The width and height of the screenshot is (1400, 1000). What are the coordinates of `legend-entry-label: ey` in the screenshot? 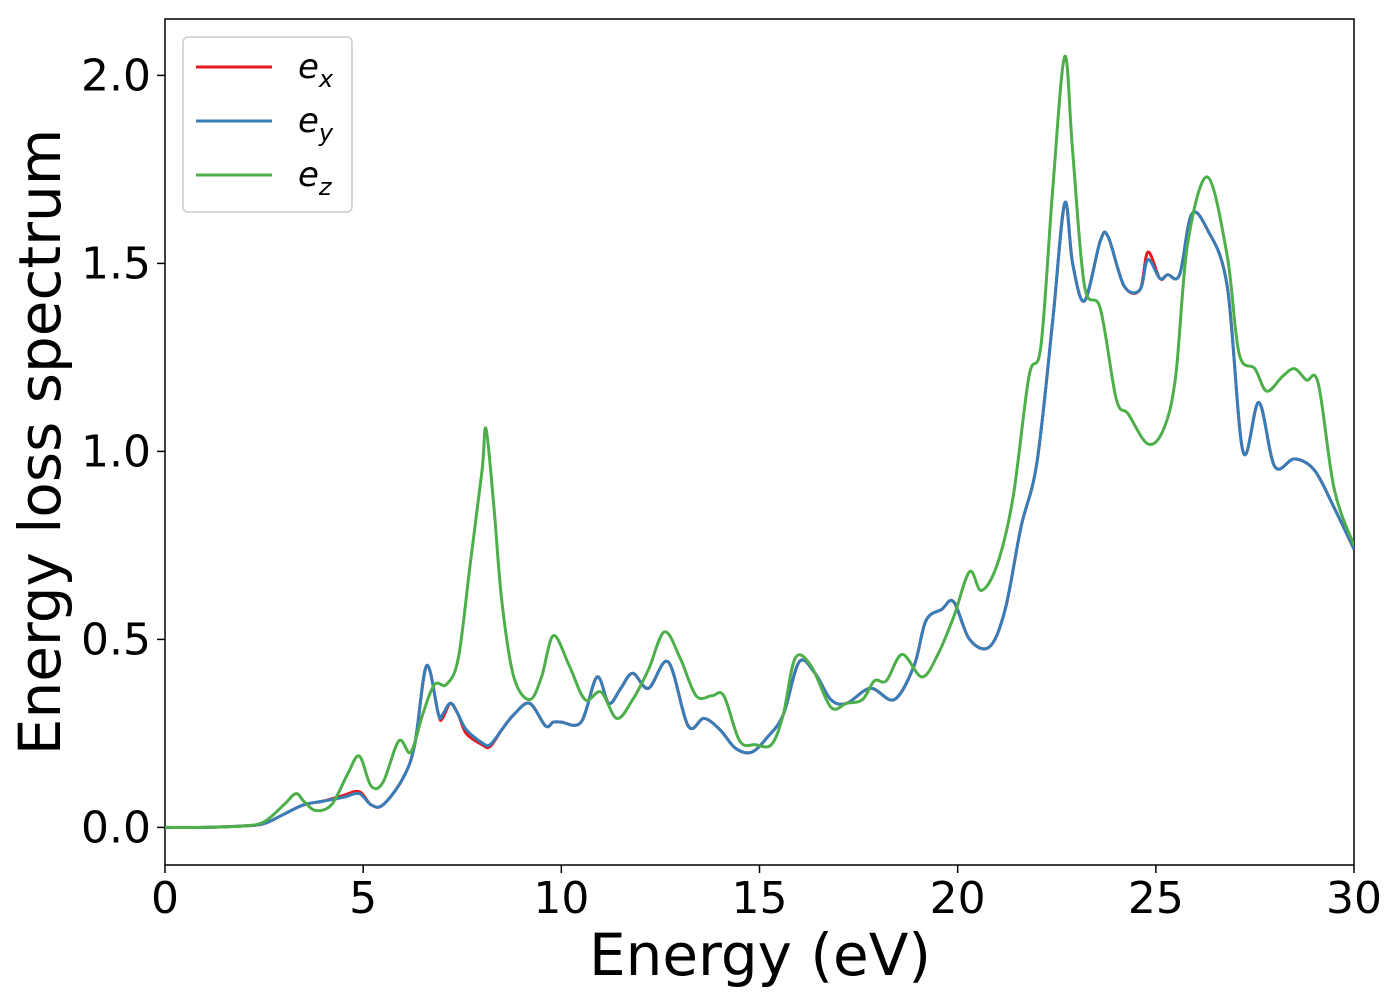 It's located at (316, 124).